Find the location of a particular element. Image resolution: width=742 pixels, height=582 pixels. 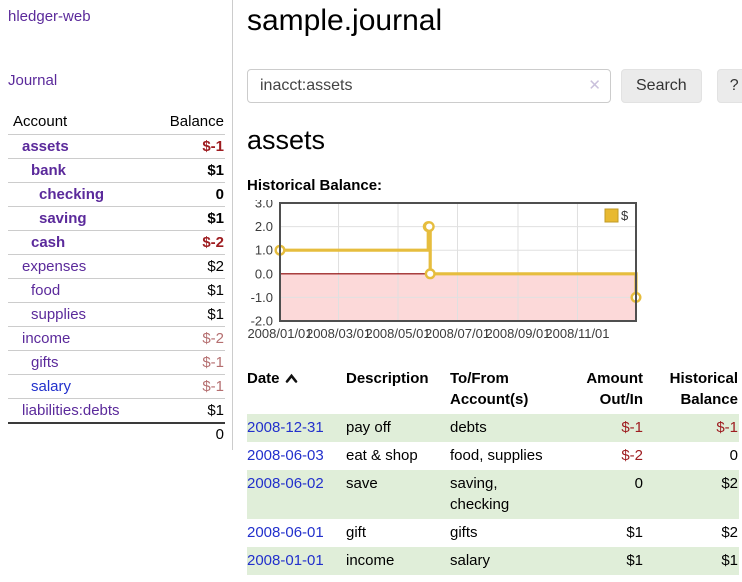

account-link: gifts is located at coordinates (45, 362).